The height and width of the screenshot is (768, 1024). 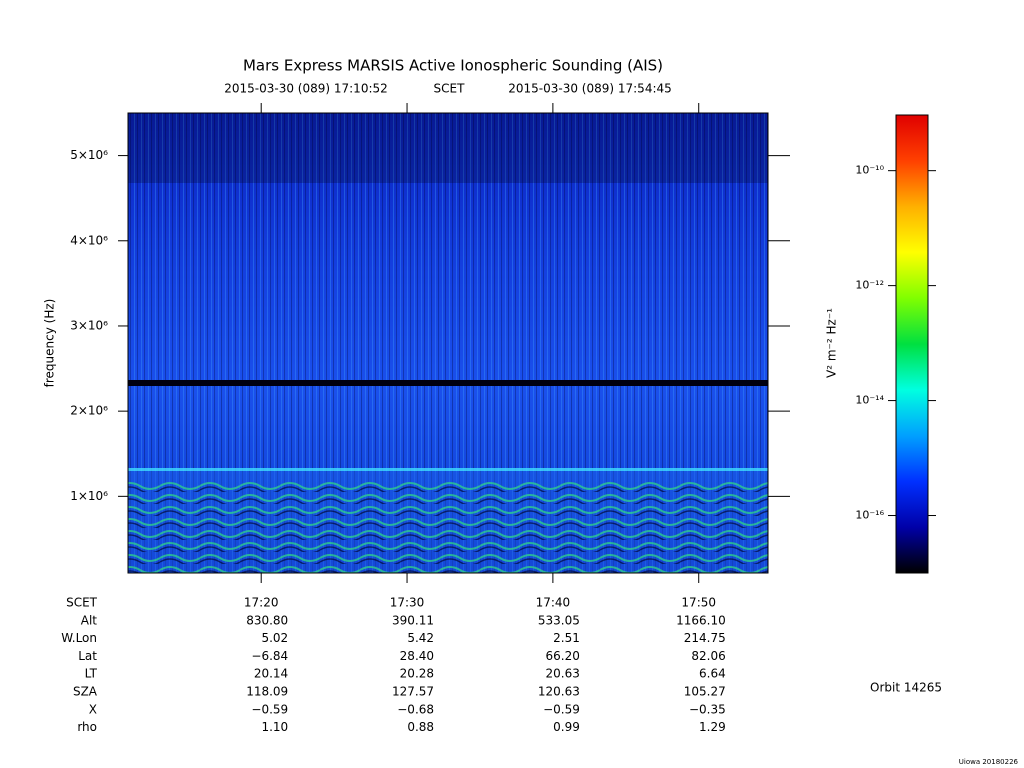 What do you see at coordinates (590, 89) in the screenshot?
I see `subtitle: 2015-03-30 (089) 17:54:45` at bounding box center [590, 89].